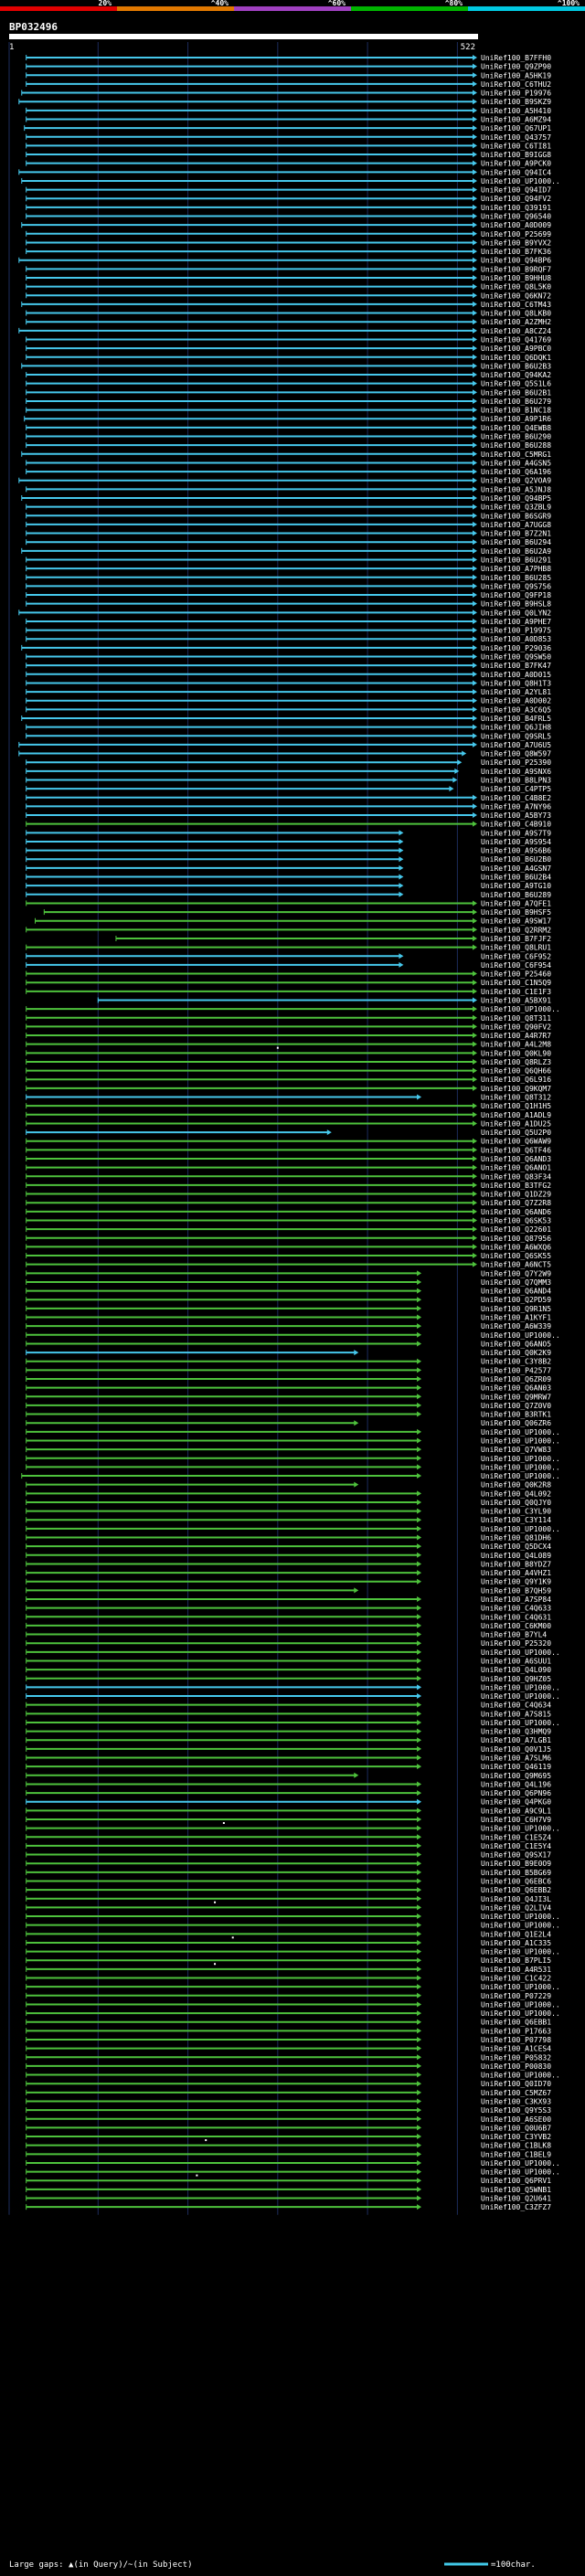 Image resolution: width=585 pixels, height=2576 pixels. What do you see at coordinates (337, 3) in the screenshot?
I see `scale-label: ^60%` at bounding box center [337, 3].